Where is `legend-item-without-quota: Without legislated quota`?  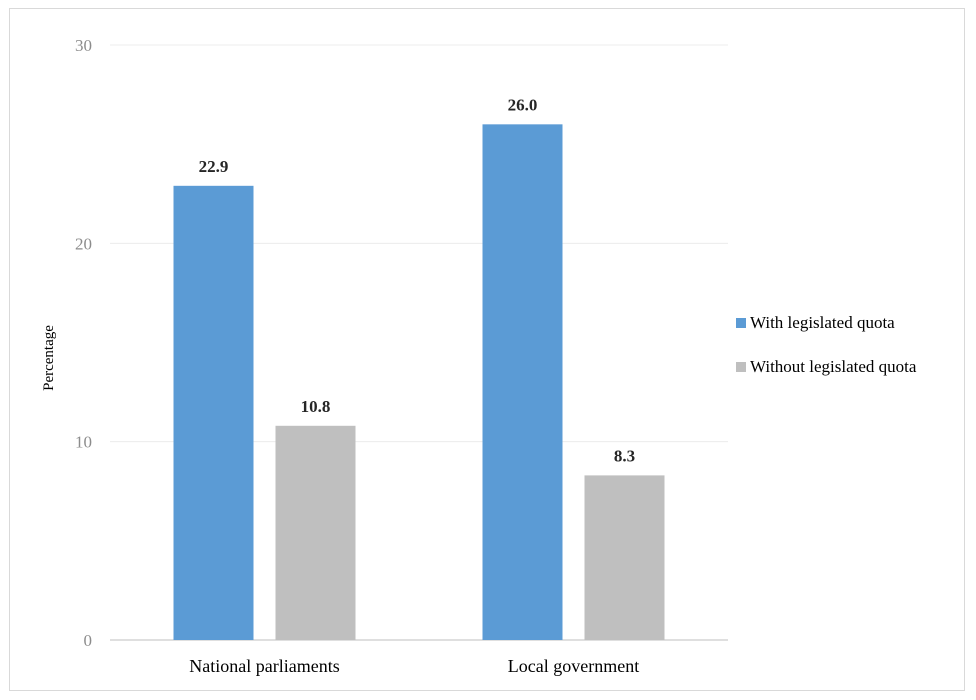
legend-item-without-quota: Without legislated quota is located at coordinates (826, 367).